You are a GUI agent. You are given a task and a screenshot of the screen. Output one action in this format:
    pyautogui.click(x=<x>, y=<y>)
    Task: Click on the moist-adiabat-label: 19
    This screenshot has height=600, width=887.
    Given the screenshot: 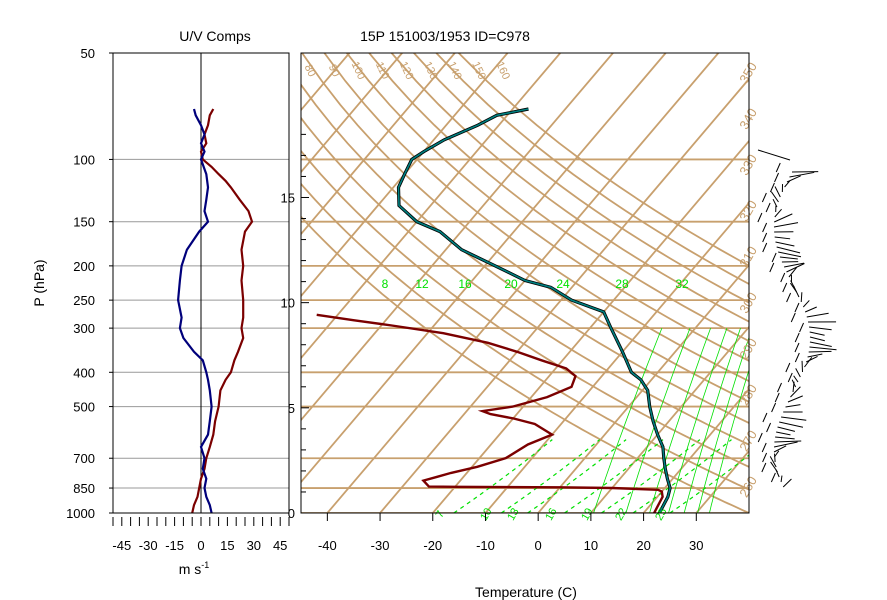 What is the action you would take?
    pyautogui.click(x=587, y=514)
    